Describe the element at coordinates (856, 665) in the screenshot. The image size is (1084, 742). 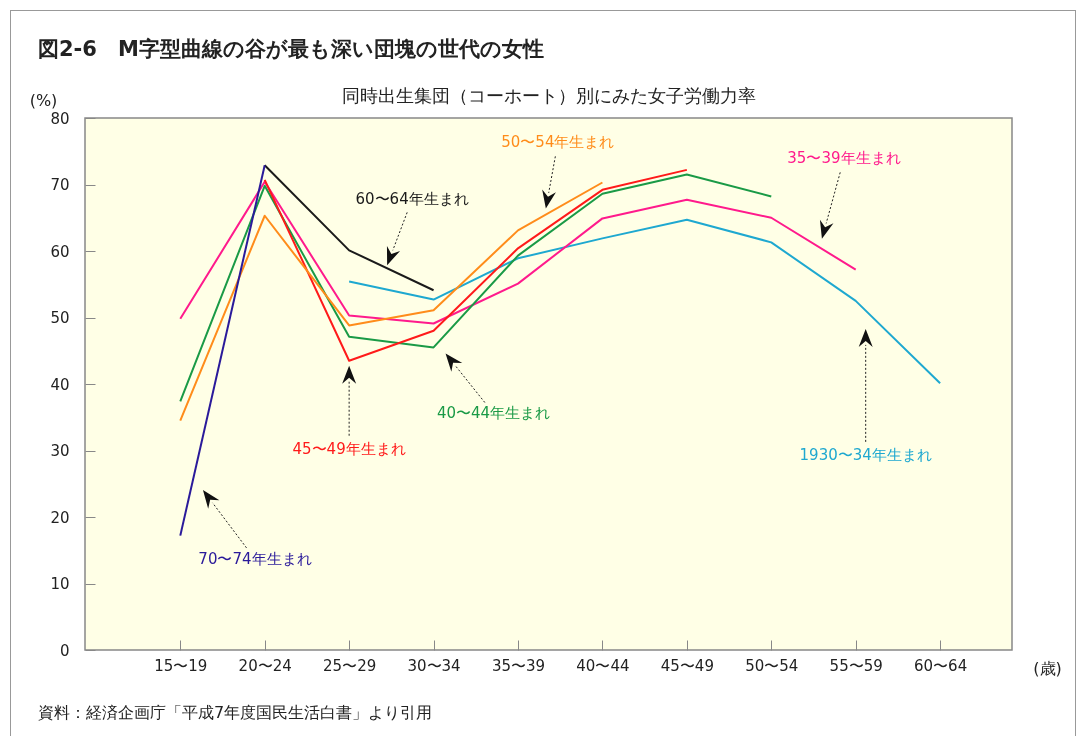
I see `x-tick-label: 55〜59` at that location.